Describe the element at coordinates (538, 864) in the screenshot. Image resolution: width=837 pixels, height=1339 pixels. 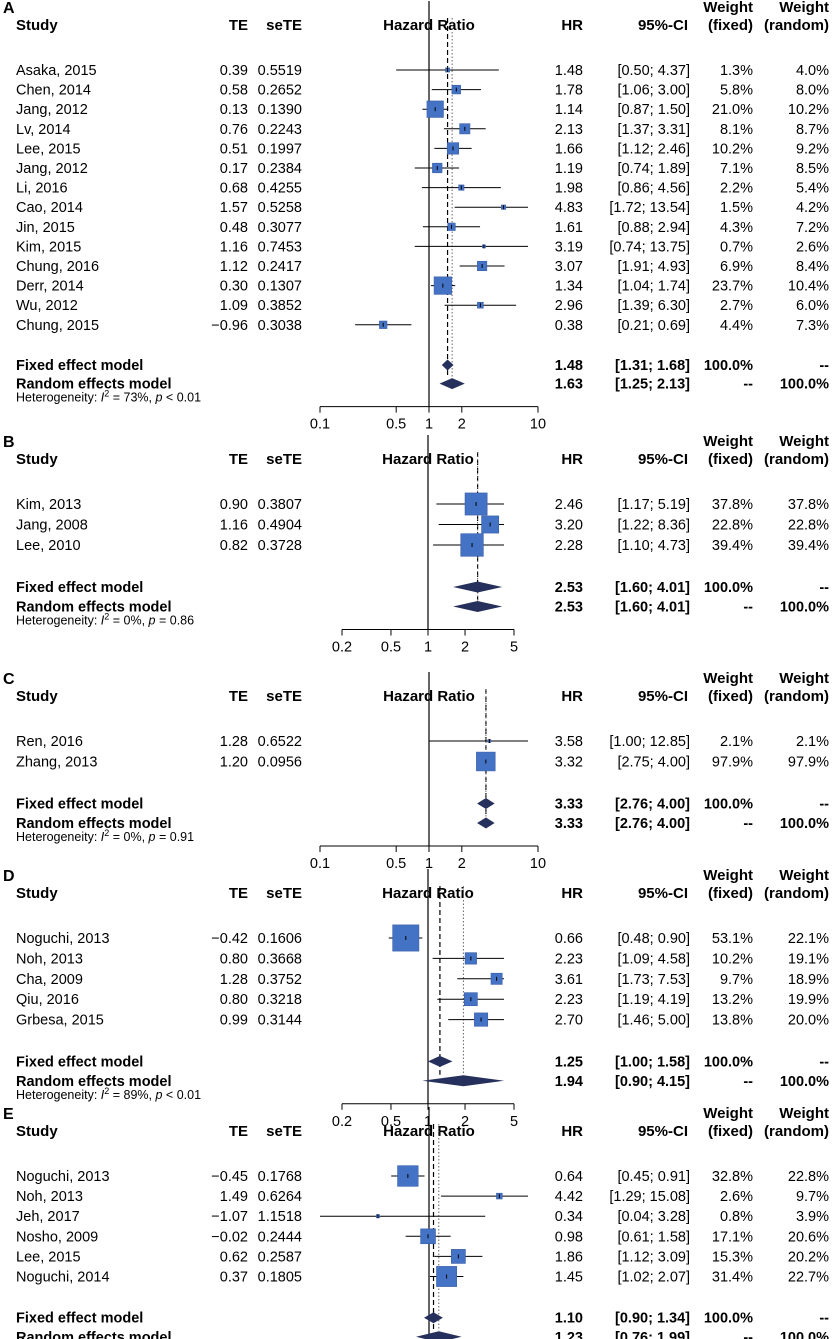
I see `x-tick-label: 10` at that location.